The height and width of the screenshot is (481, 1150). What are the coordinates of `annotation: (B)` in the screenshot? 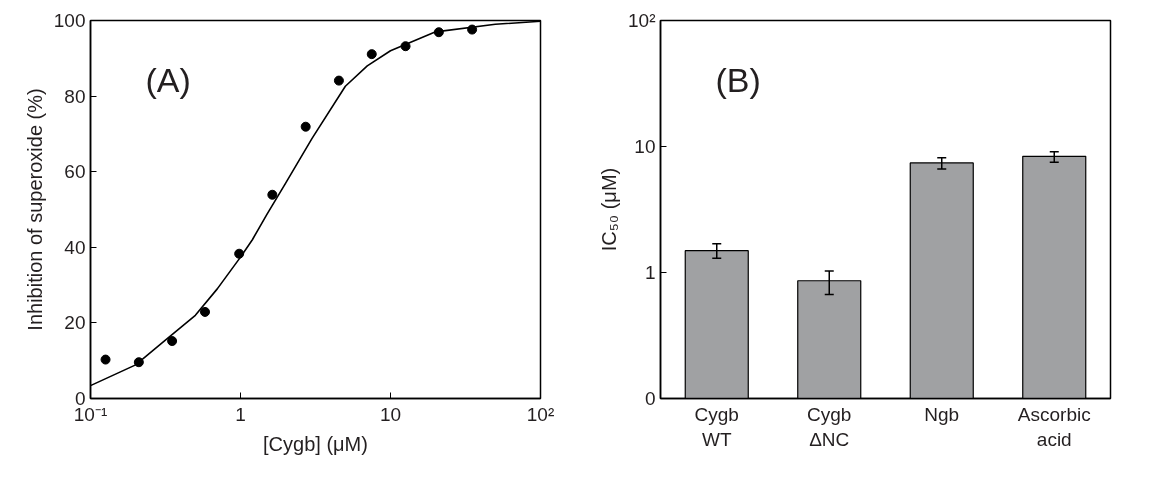 It's located at (738, 79).